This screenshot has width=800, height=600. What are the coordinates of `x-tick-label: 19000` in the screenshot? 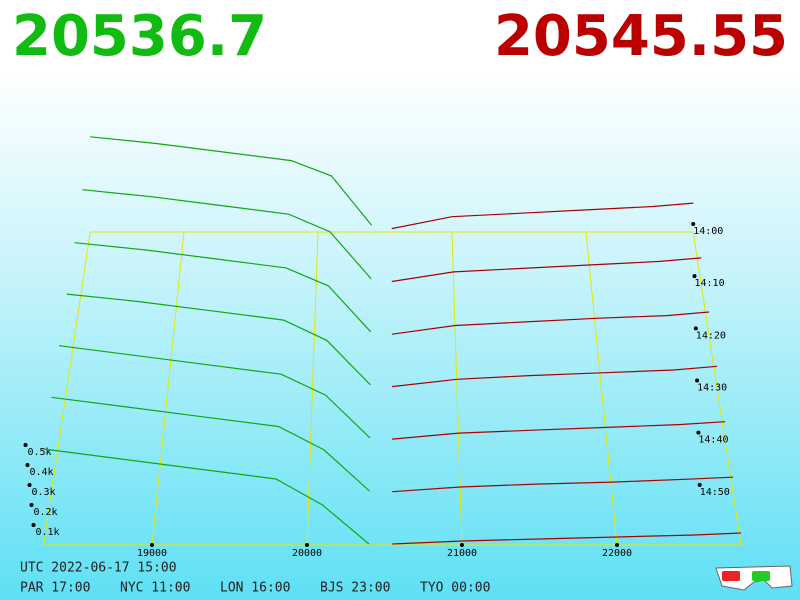 It's located at (152, 553).